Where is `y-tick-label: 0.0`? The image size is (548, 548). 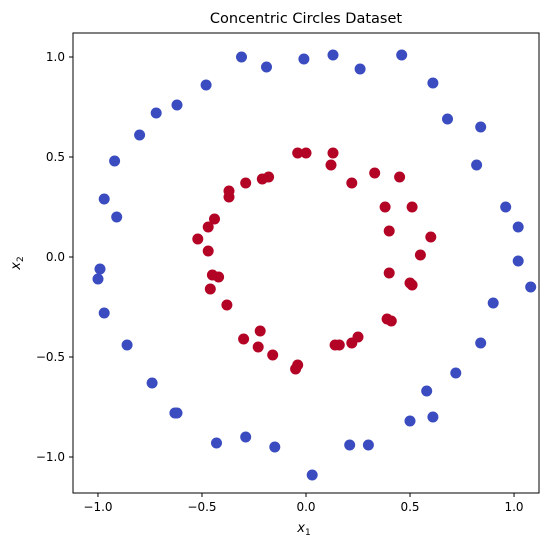
y-tick-label: 0.0 is located at coordinates (55, 257).